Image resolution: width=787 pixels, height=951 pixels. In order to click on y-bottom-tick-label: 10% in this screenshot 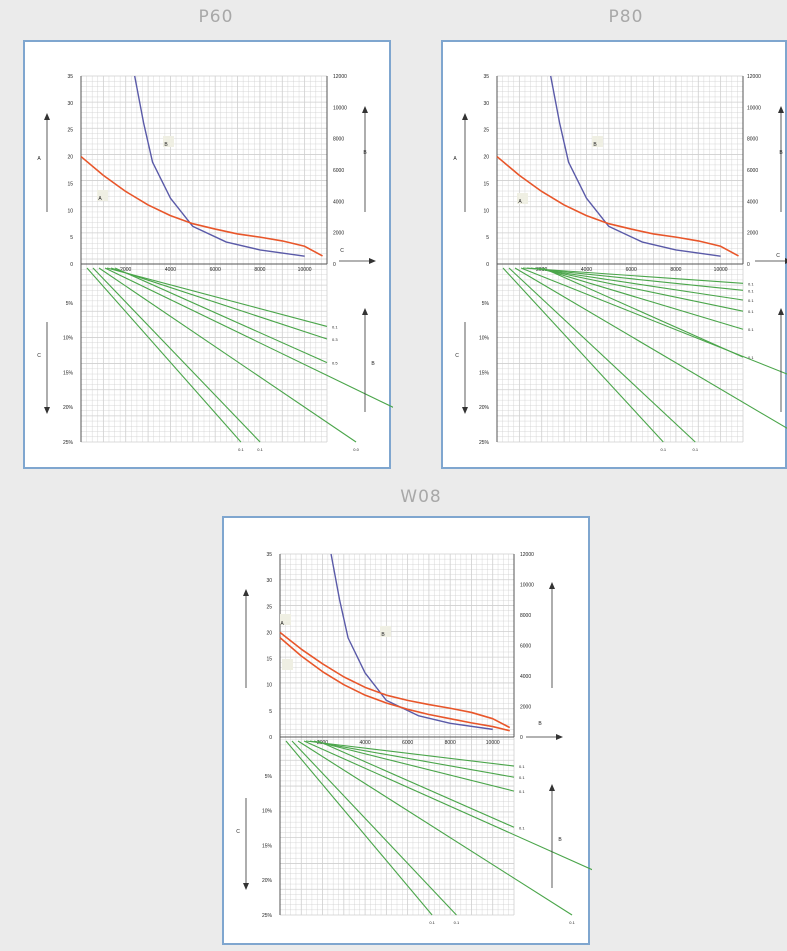, I will do `click(267, 812)`.